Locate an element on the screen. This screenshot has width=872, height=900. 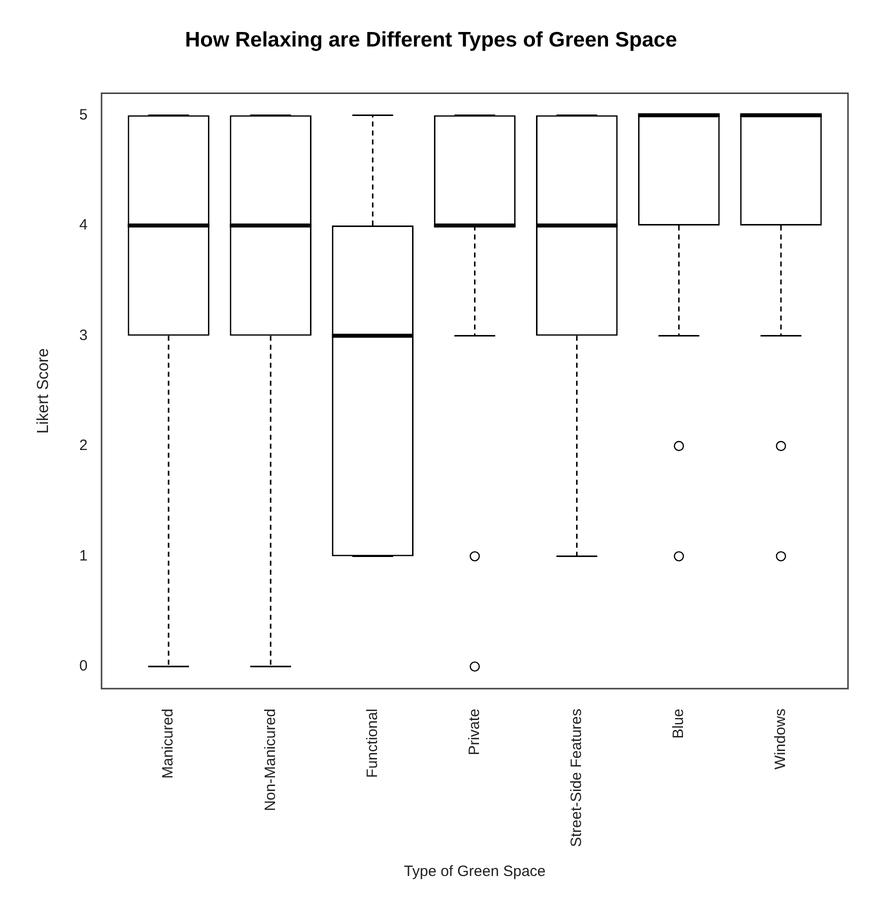
y-tick-label: 2 is located at coordinates (83, 445).